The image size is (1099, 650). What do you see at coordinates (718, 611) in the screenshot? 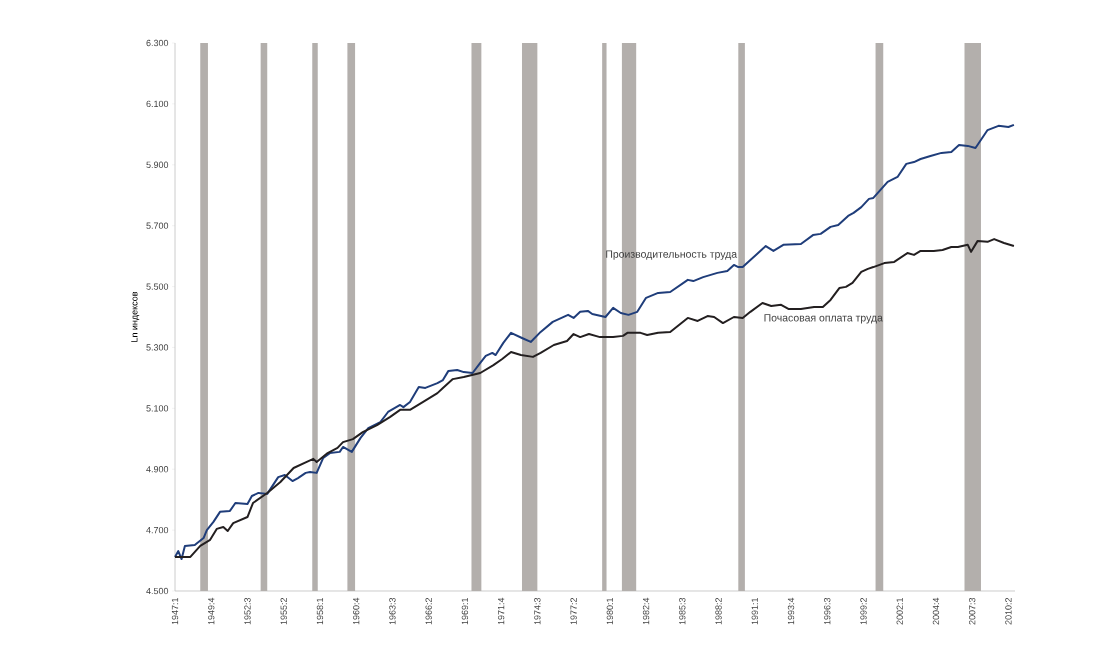
I see `x-tick-label: 1988:2` at bounding box center [718, 611].